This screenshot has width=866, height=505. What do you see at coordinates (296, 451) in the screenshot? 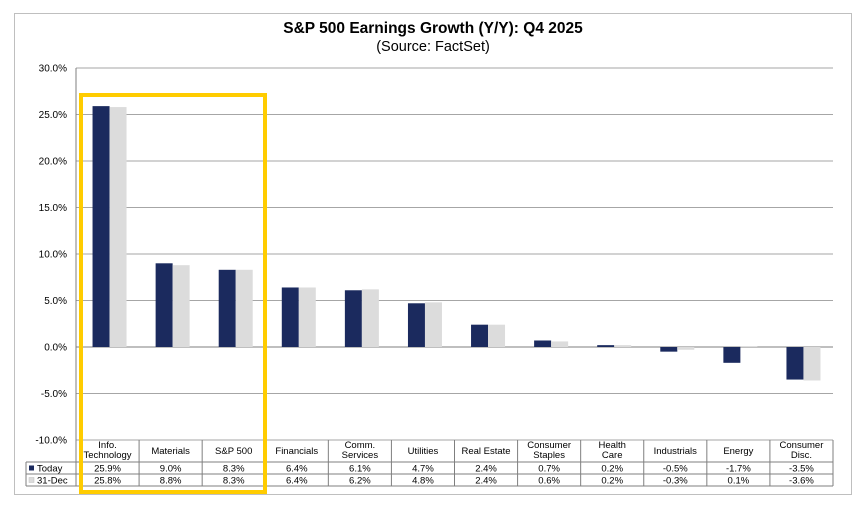
I see `category-label: Financials` at bounding box center [296, 451].